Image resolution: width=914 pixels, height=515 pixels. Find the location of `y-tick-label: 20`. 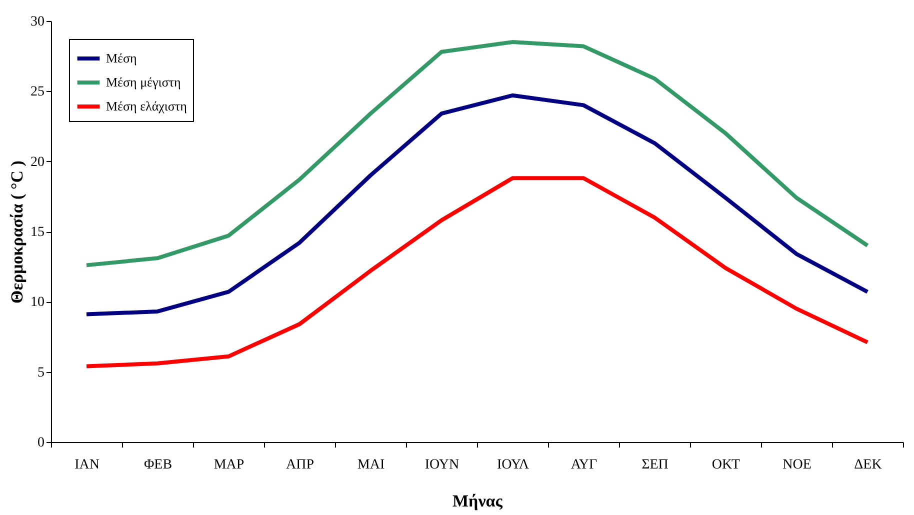

y-tick-label: 20 is located at coordinates (37, 162).